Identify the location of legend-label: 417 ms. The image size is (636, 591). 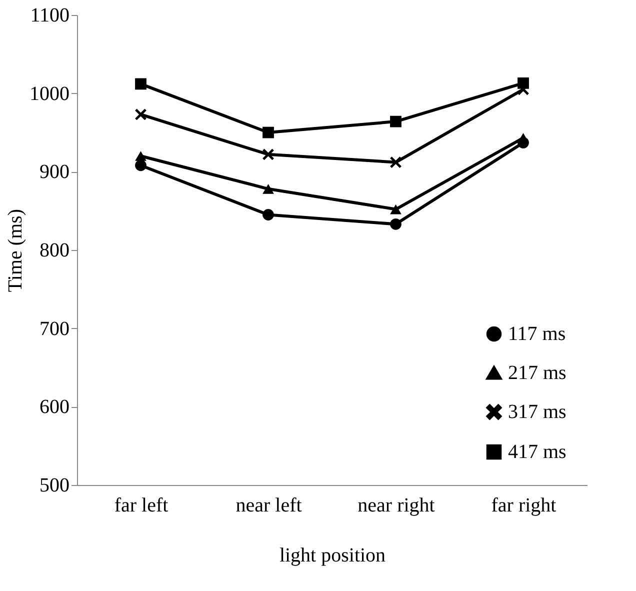
(537, 452).